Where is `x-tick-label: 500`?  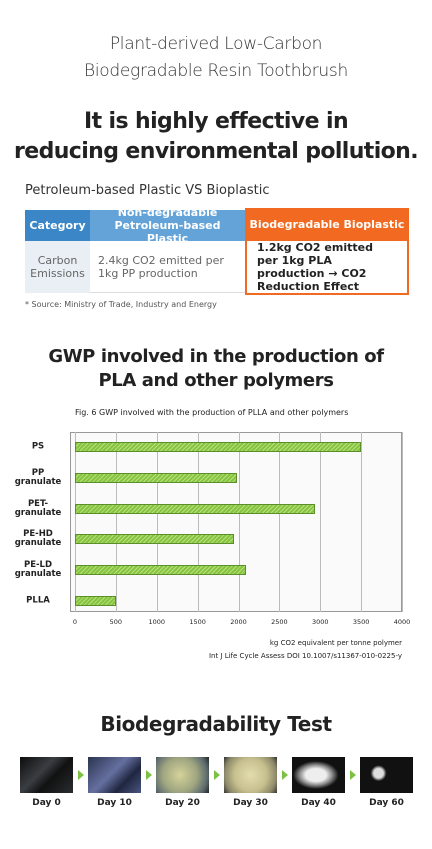
x-tick-label: 500 is located at coordinates (116, 622).